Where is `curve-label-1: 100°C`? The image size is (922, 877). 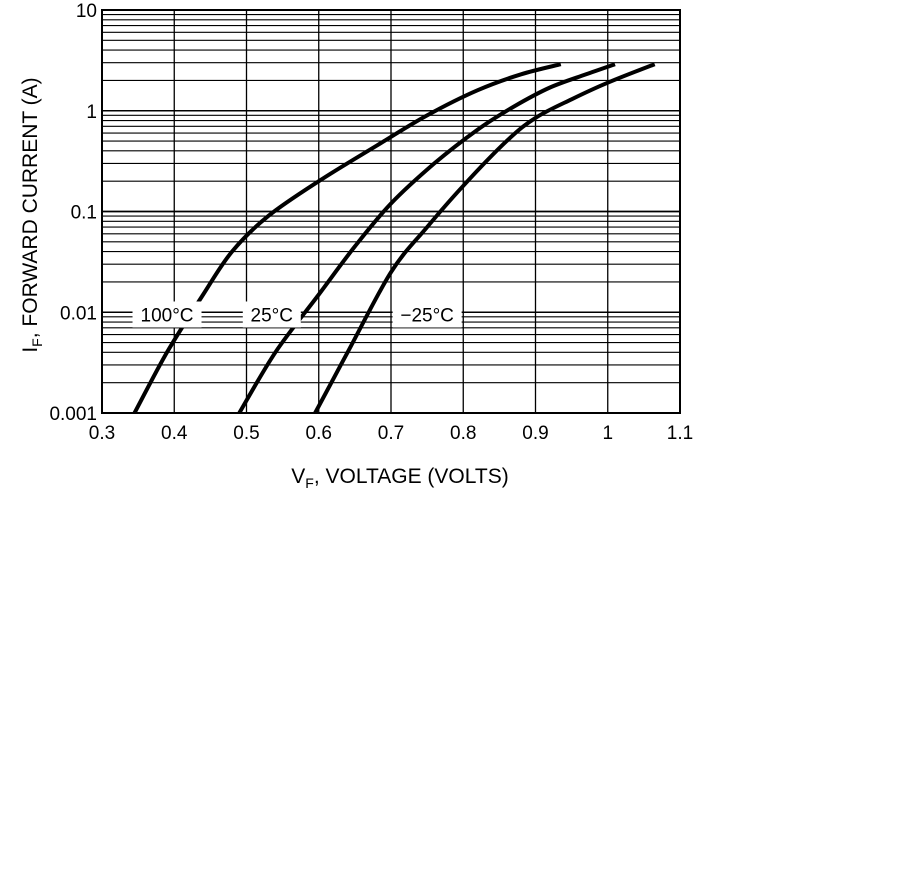 curve-label-1: 100°C is located at coordinates (167, 315).